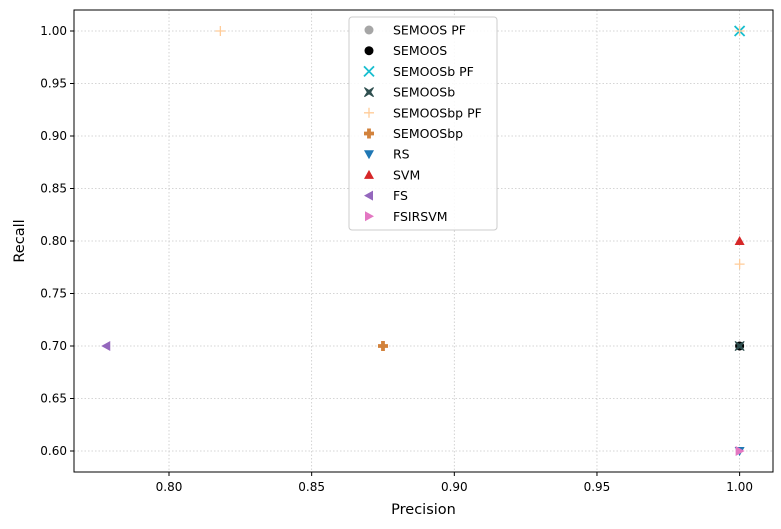  I want to click on data-point-semoosb, so click(739, 346).